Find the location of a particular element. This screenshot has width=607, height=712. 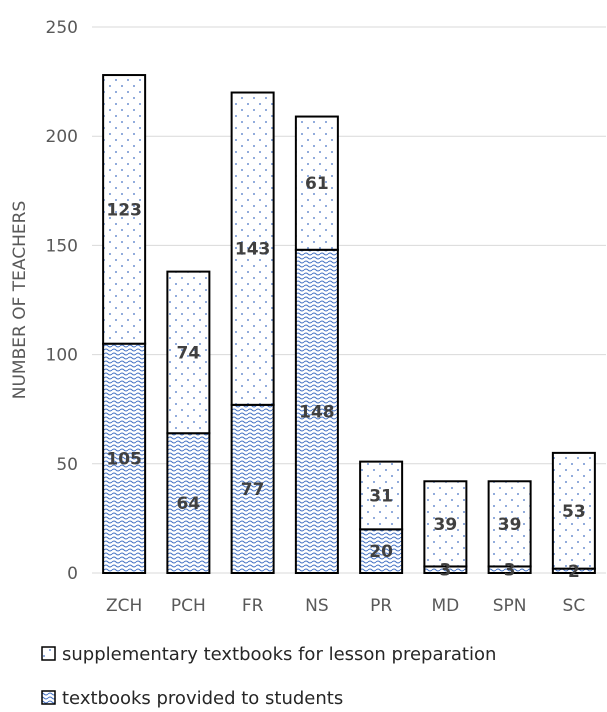

data-label: 31 is located at coordinates (381, 496).